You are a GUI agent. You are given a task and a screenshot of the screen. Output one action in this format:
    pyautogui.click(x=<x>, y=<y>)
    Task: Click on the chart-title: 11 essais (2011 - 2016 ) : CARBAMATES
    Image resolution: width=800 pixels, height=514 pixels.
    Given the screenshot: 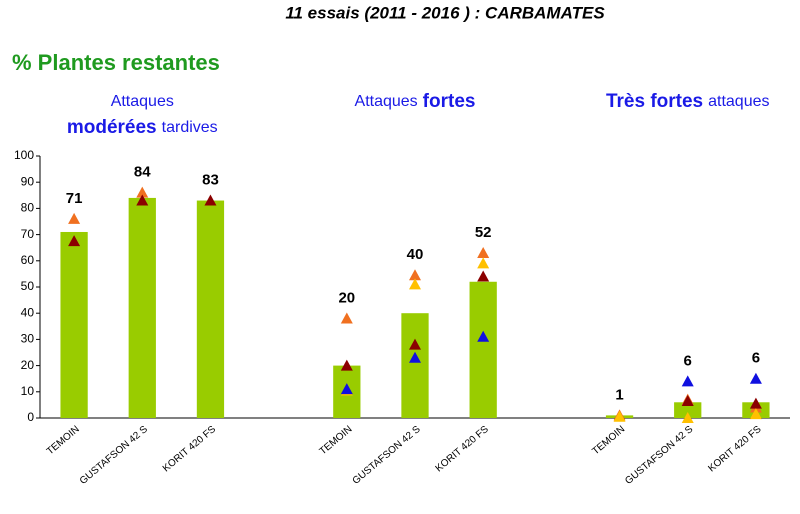 What is the action you would take?
    pyautogui.click(x=445, y=12)
    